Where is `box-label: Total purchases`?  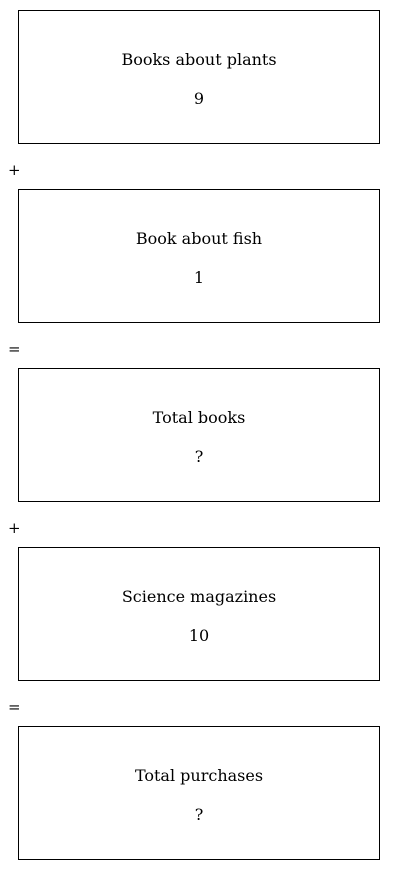 box-label: Total purchases is located at coordinates (199, 775).